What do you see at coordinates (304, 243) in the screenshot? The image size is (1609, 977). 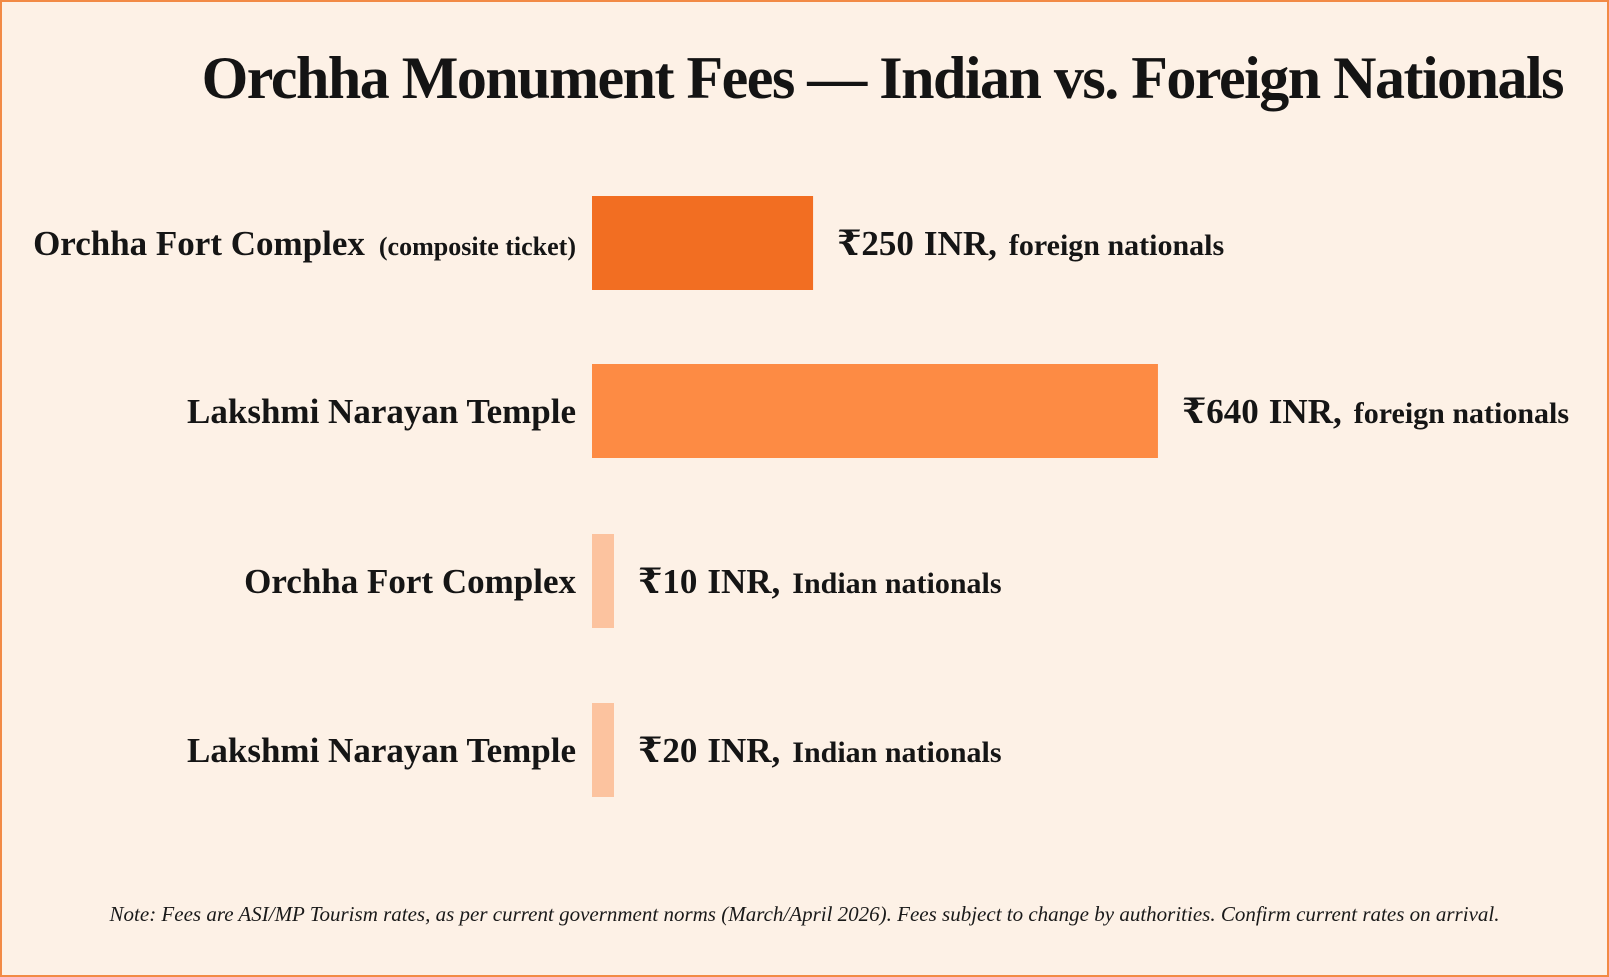 I see `category-label-0: Orchha Fort Complex (composite ticket)` at bounding box center [304, 243].